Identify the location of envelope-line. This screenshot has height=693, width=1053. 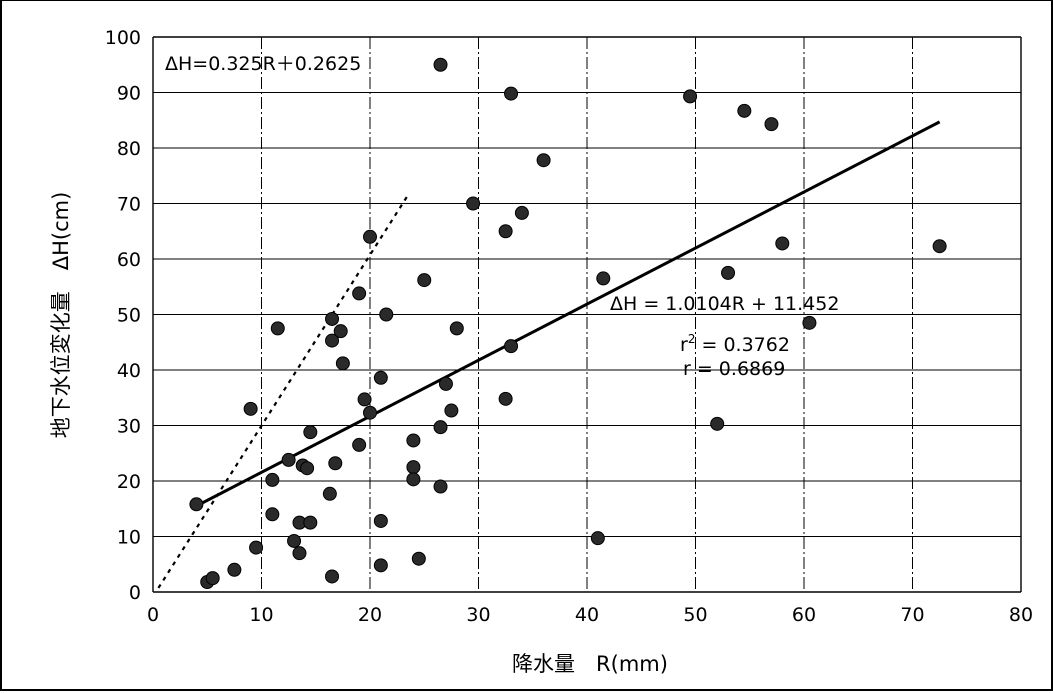
(283, 391).